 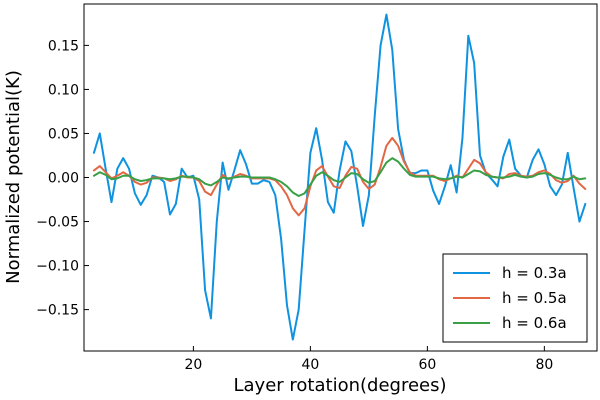 What do you see at coordinates (57, 311) in the screenshot?
I see `y-tick-label: −0.15` at bounding box center [57, 311].